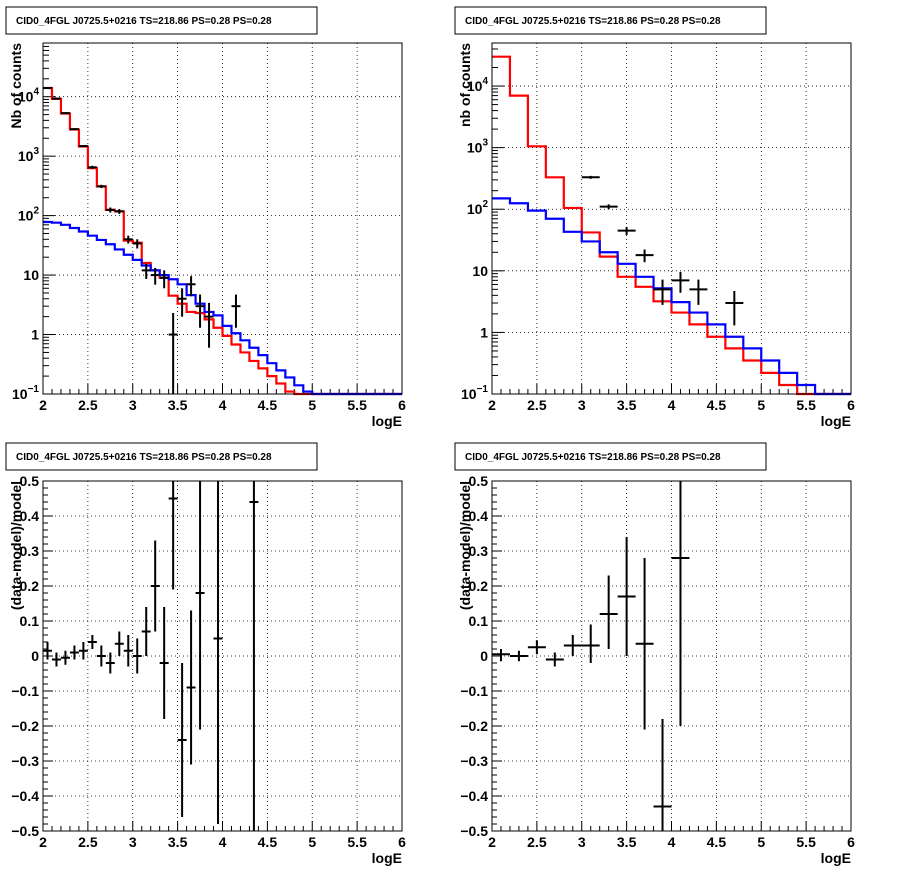  What do you see at coordinates (35, 656) in the screenshot?
I see `y-tick-label: 0` at bounding box center [35, 656].